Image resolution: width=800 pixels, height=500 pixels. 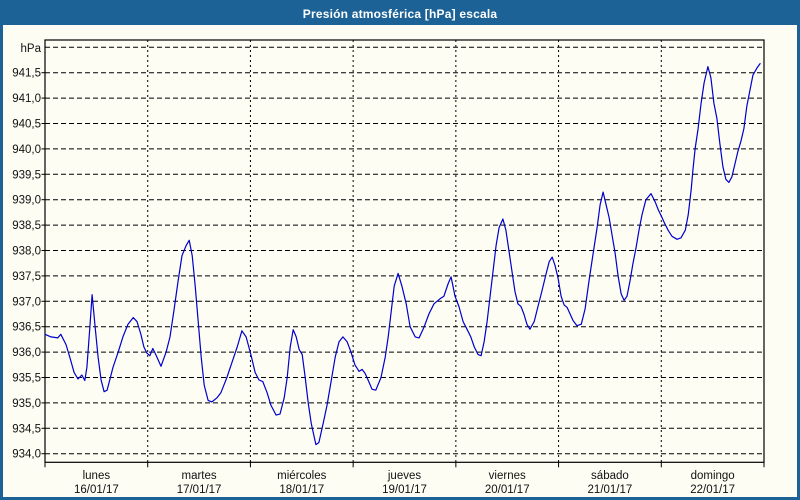 What do you see at coordinates (26, 353) in the screenshot?
I see `y-tick-label: 936,0` at bounding box center [26, 353].